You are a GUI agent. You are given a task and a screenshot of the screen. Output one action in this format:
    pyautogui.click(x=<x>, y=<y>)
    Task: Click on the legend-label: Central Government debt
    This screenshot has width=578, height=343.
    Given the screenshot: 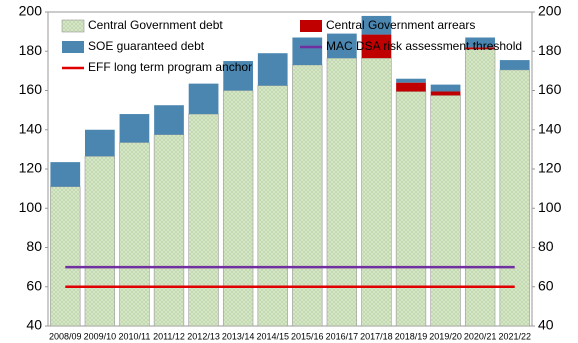 What is the action you would take?
    pyautogui.click(x=155, y=25)
    